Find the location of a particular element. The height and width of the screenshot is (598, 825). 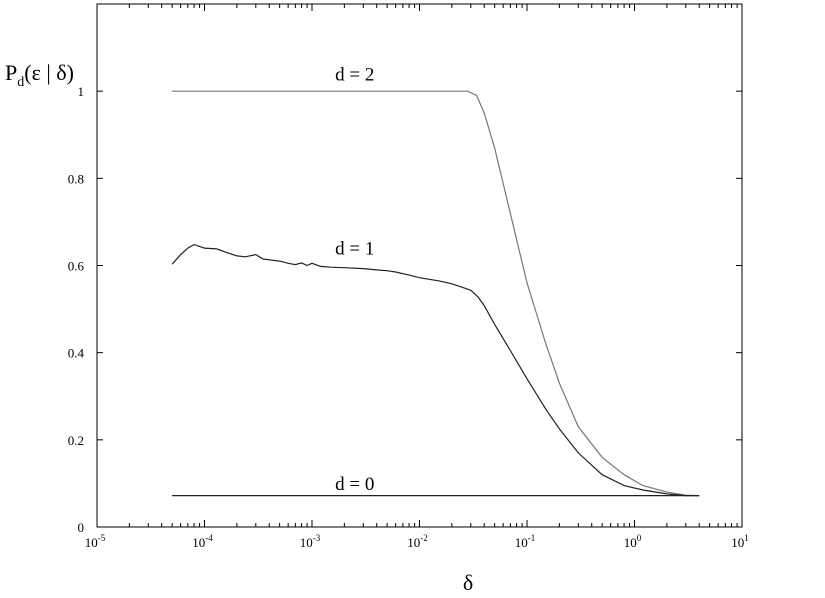

y-tick-label: 1 is located at coordinates (81, 91).